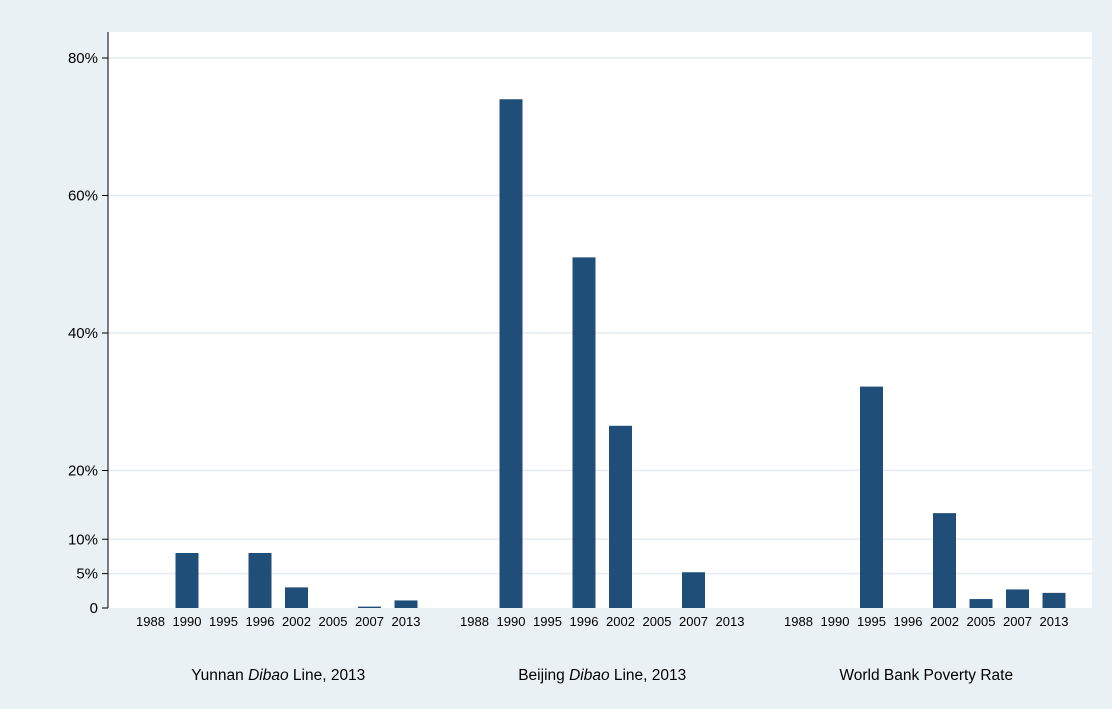  What do you see at coordinates (543, 675) in the screenshot?
I see `group-label-part: Beijing` at bounding box center [543, 675].